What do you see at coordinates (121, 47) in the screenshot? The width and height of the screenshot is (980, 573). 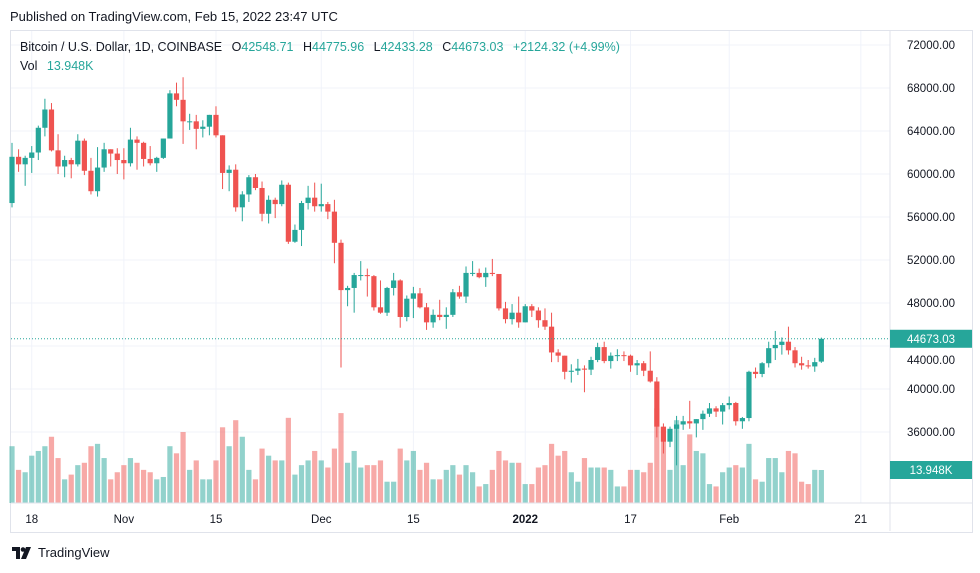 I see `symbol-title: Bitcoin / U.S. Dollar, 1D, COINBASE` at bounding box center [121, 47].